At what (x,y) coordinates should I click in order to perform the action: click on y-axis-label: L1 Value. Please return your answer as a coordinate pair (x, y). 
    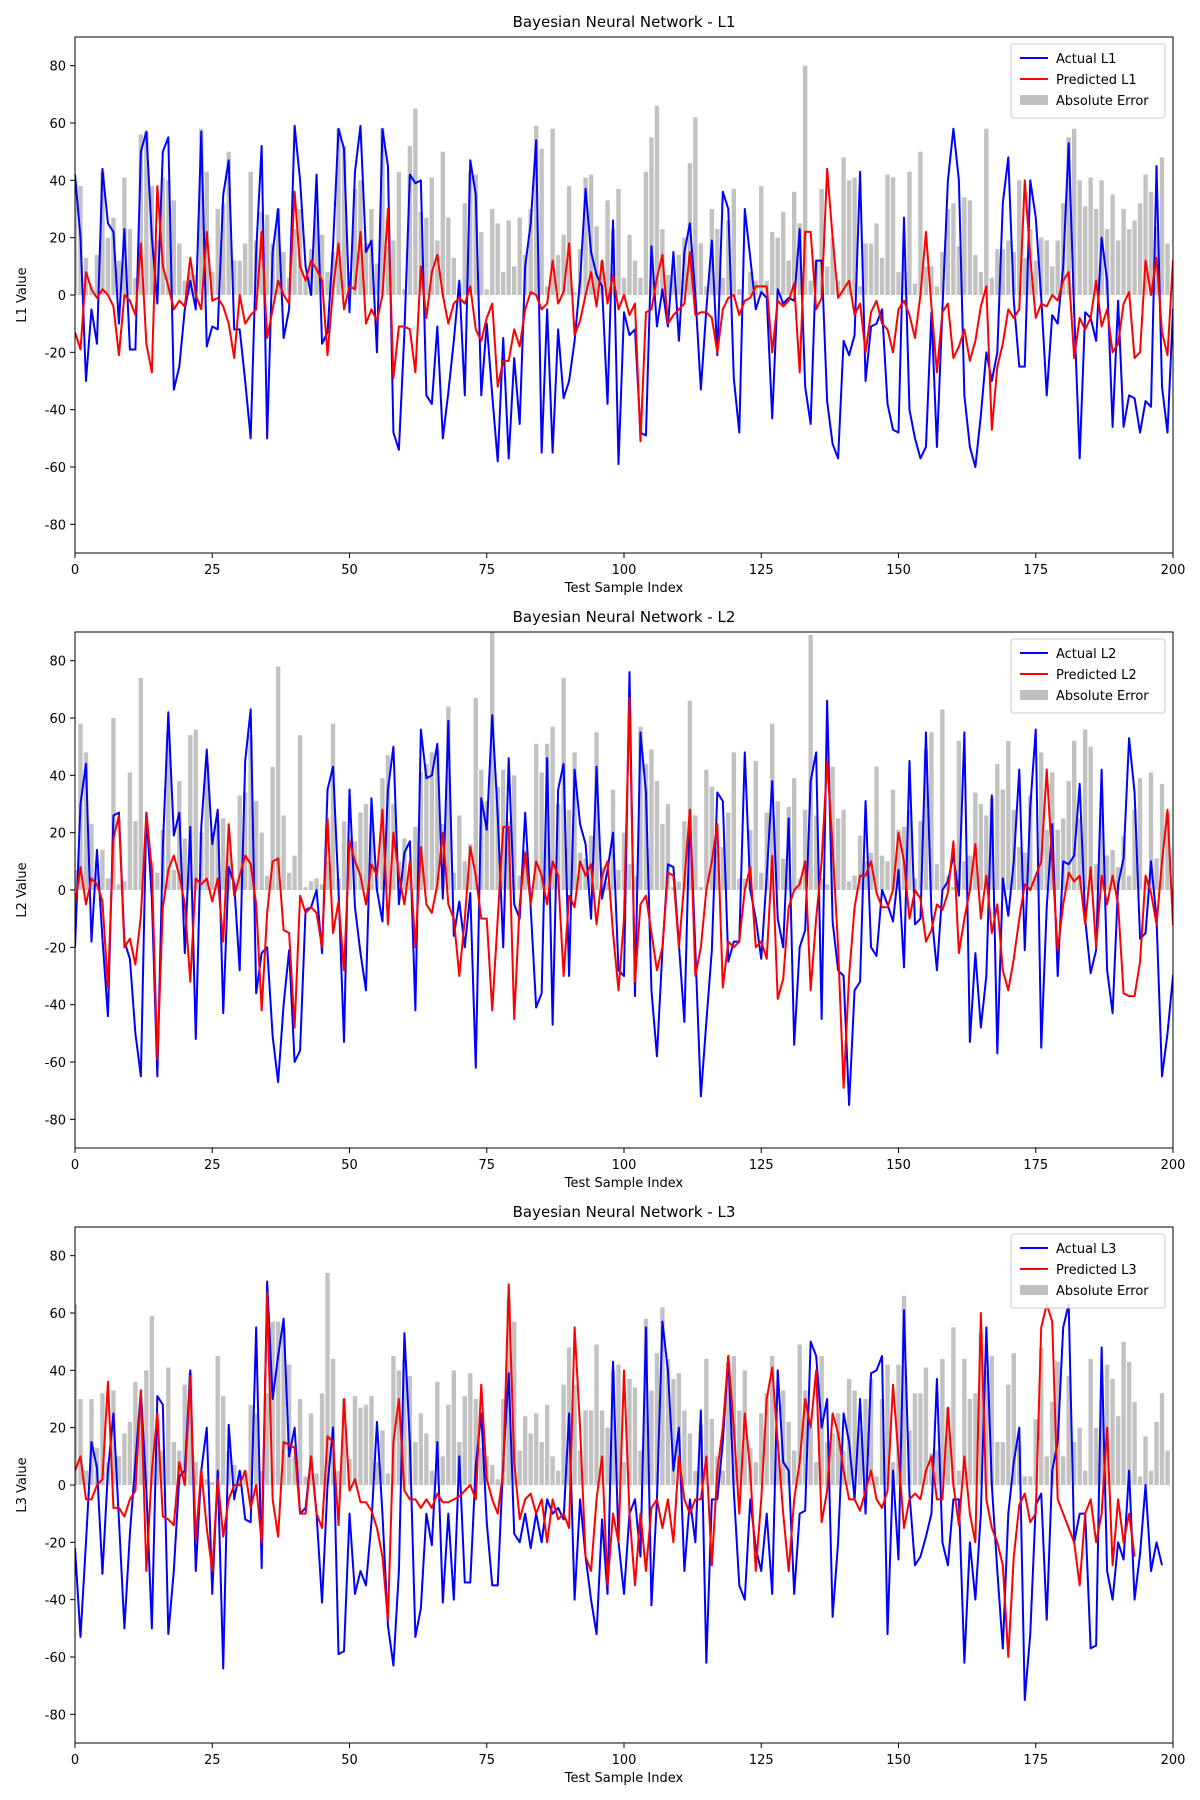
    Looking at the image, I should click on (22, 294).